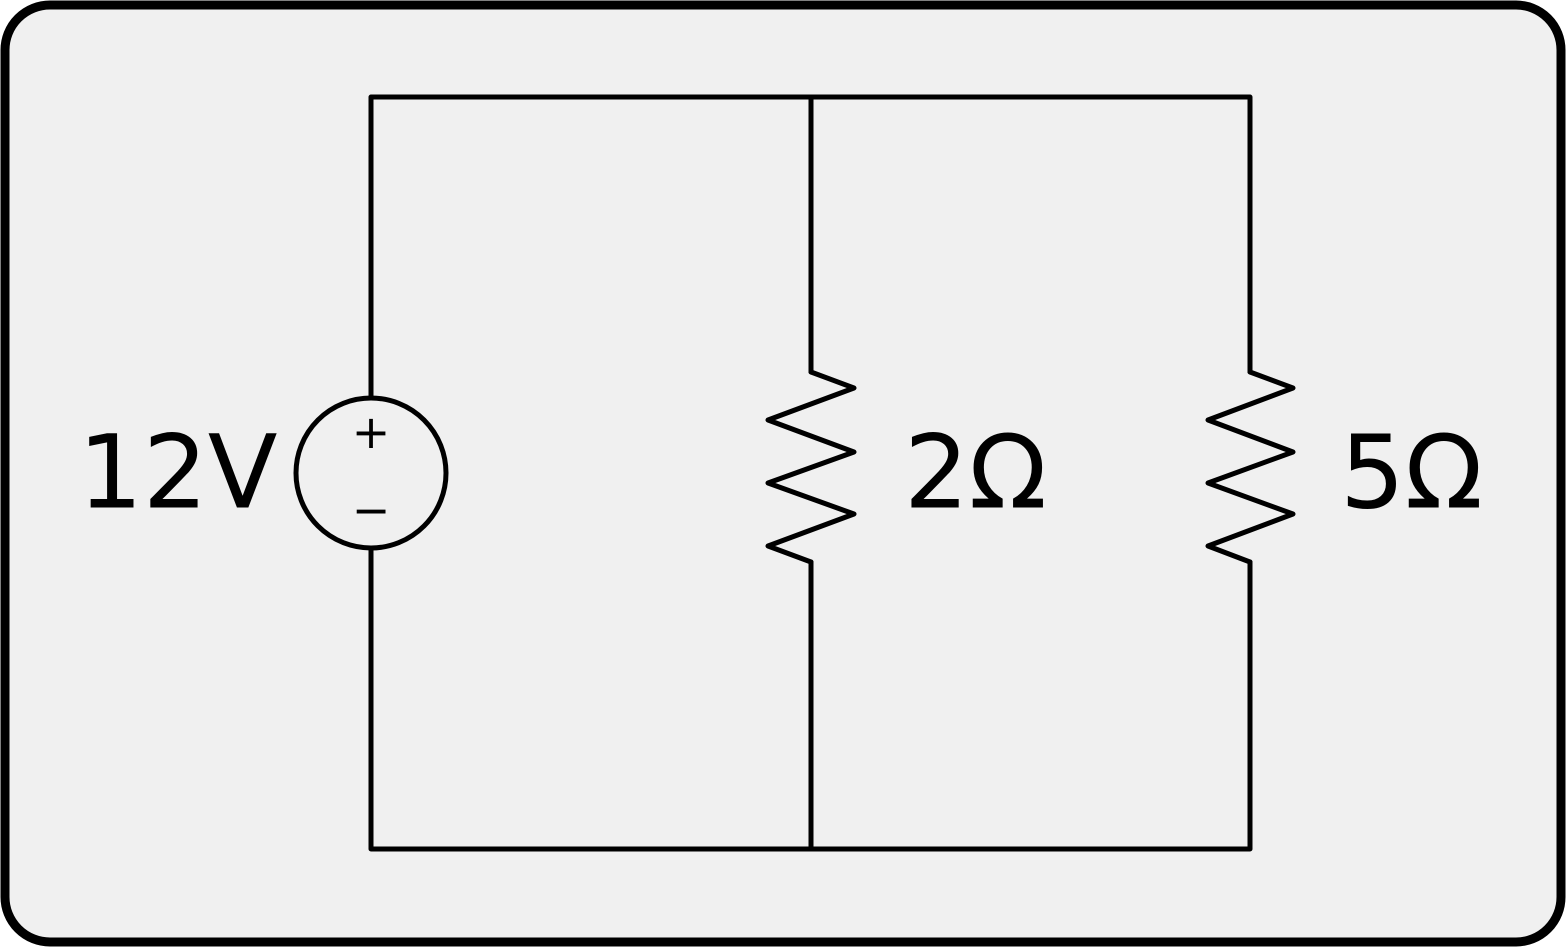 Image resolution: width=1566 pixels, height=947 pixels. Describe the element at coordinates (371, 510) in the screenshot. I see `voltage-source-minus: −` at that location.